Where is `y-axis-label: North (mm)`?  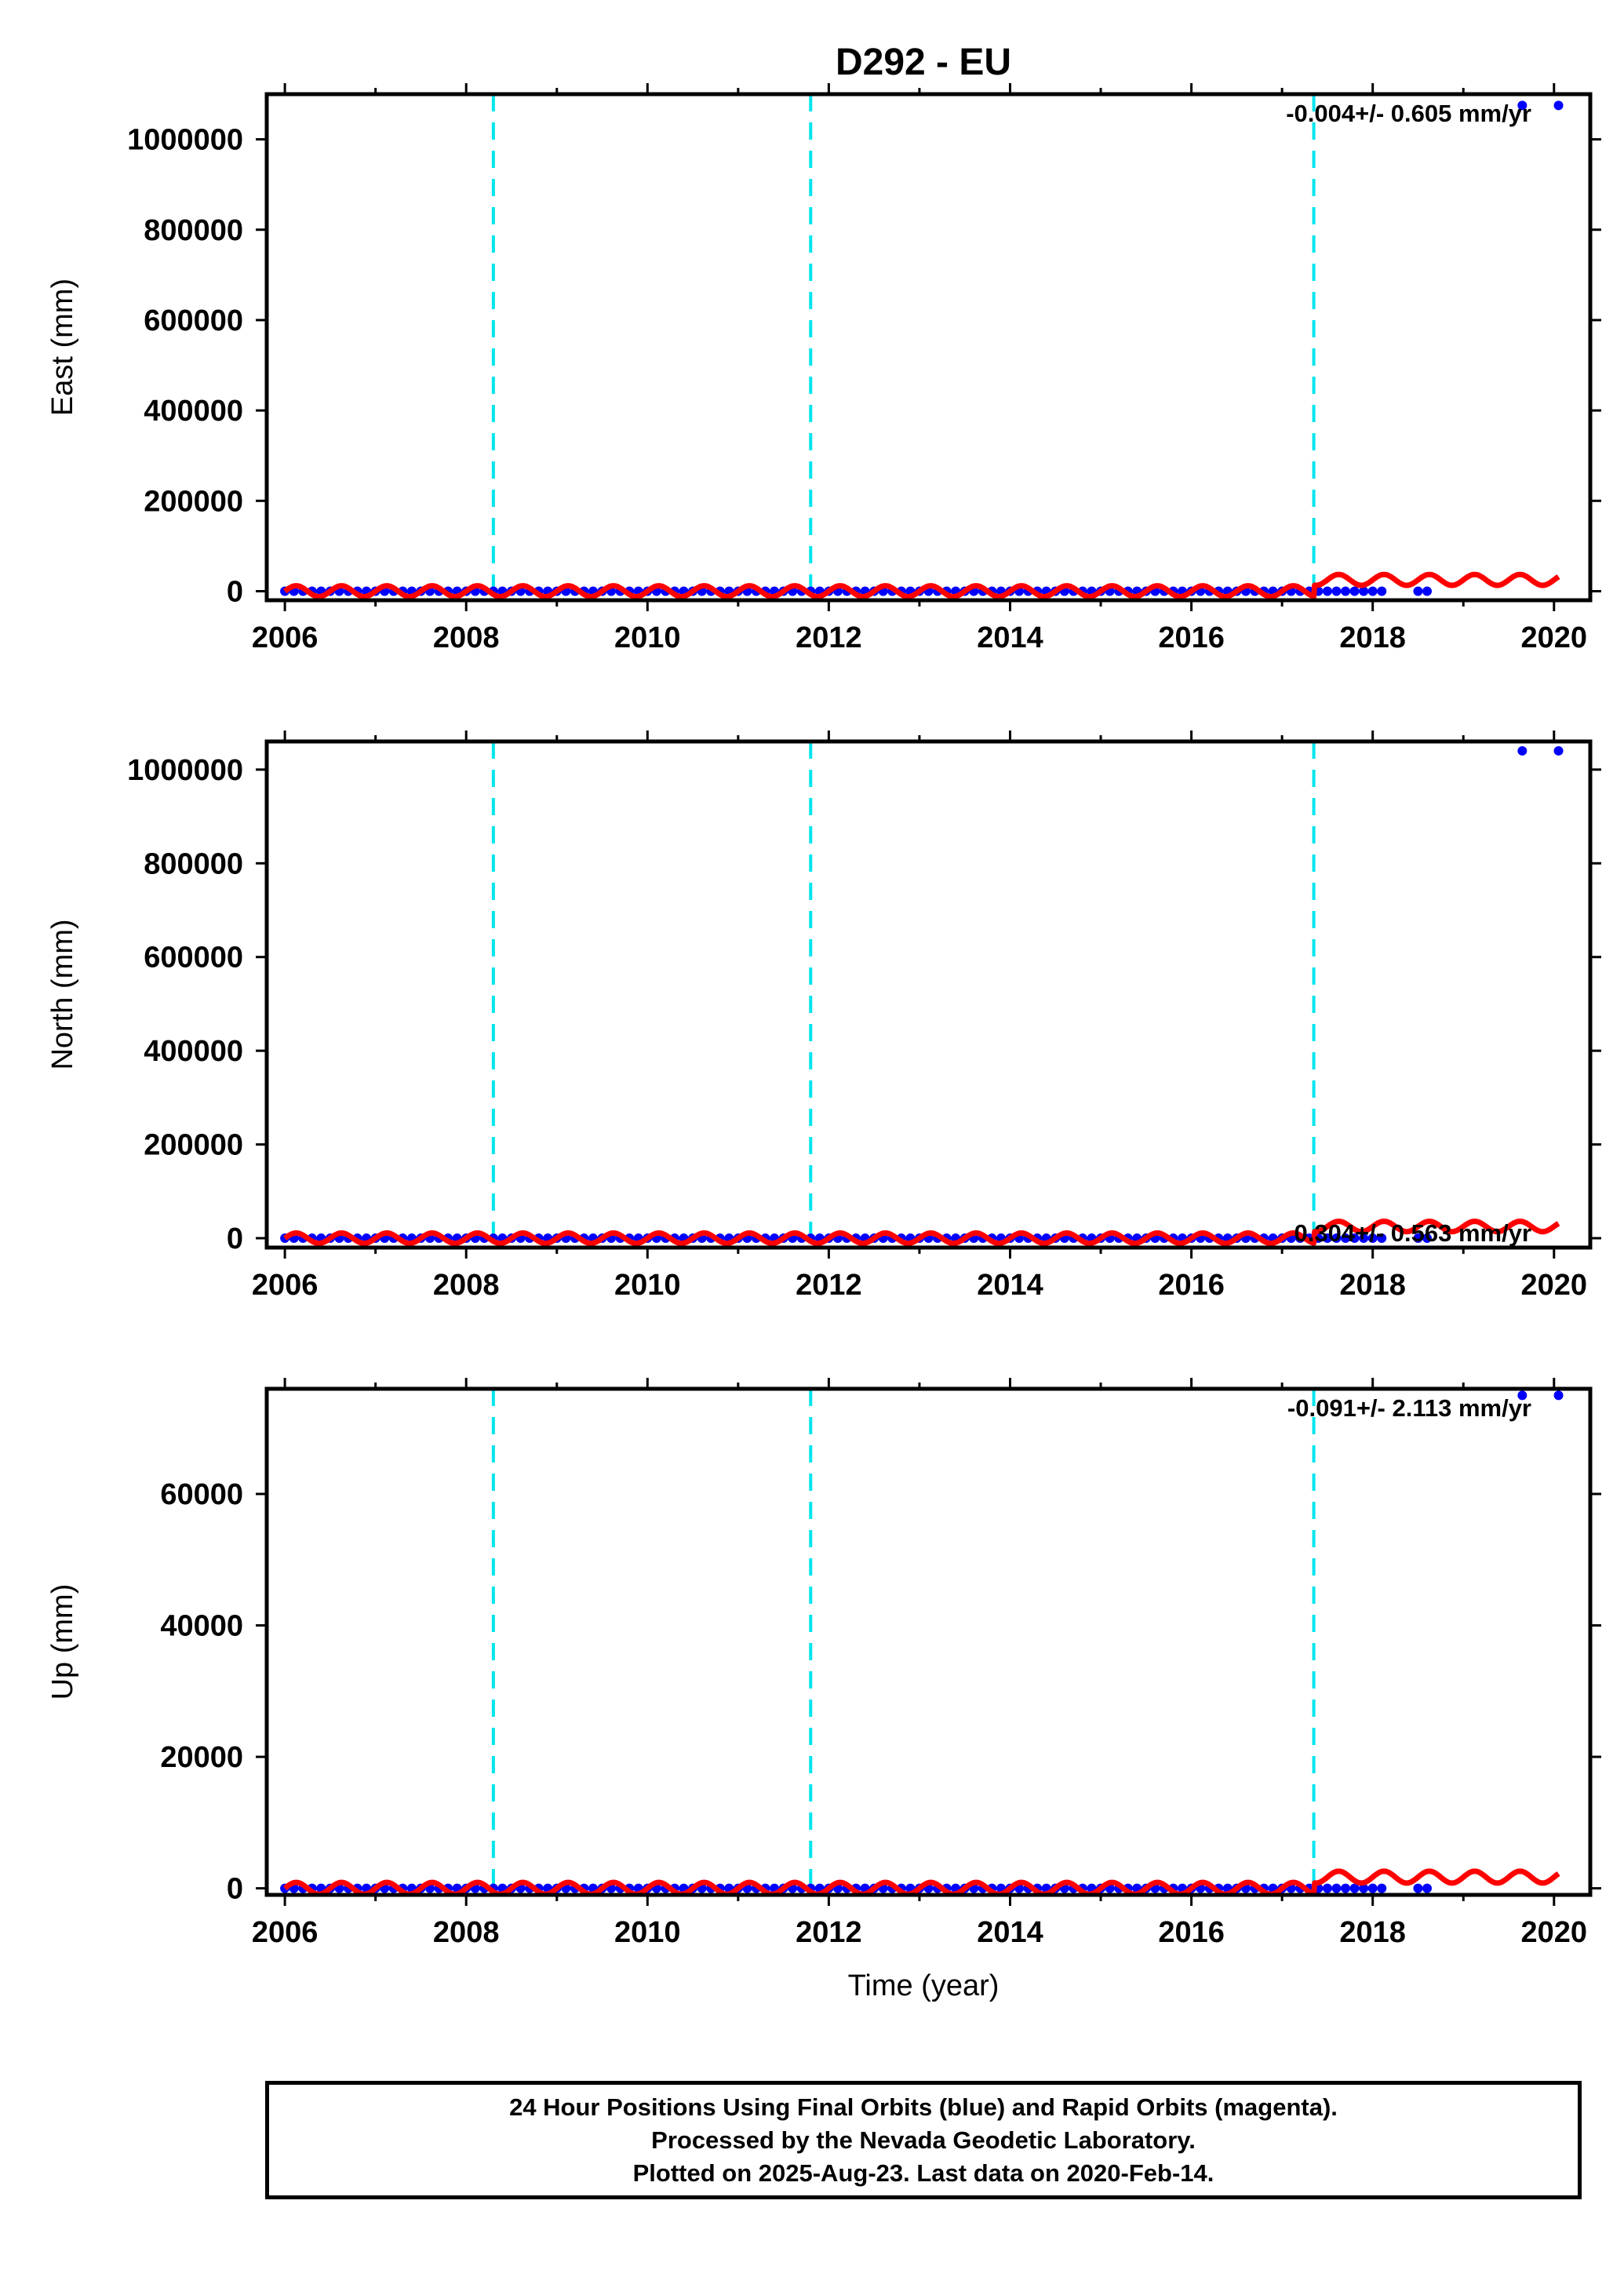 y-axis-label: North (mm) is located at coordinates (62, 994).